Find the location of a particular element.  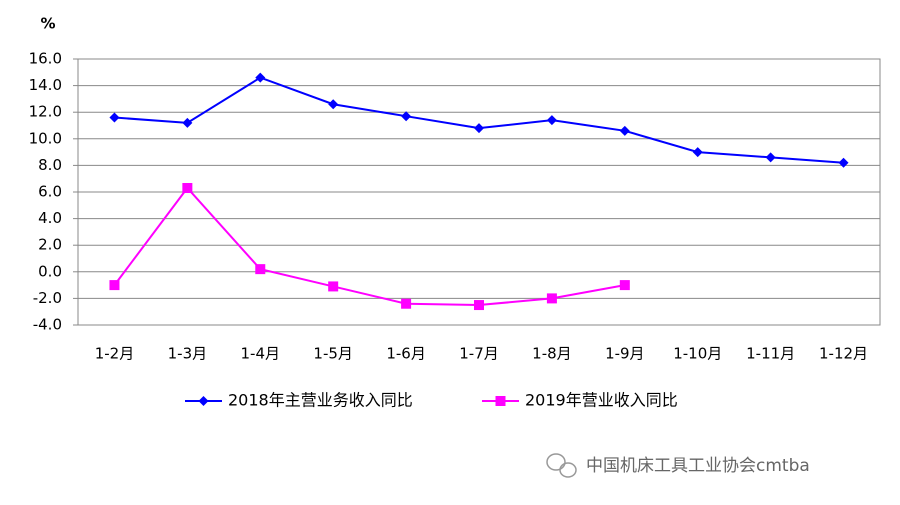

y-tick-label: 14.0 is located at coordinates (45, 85).